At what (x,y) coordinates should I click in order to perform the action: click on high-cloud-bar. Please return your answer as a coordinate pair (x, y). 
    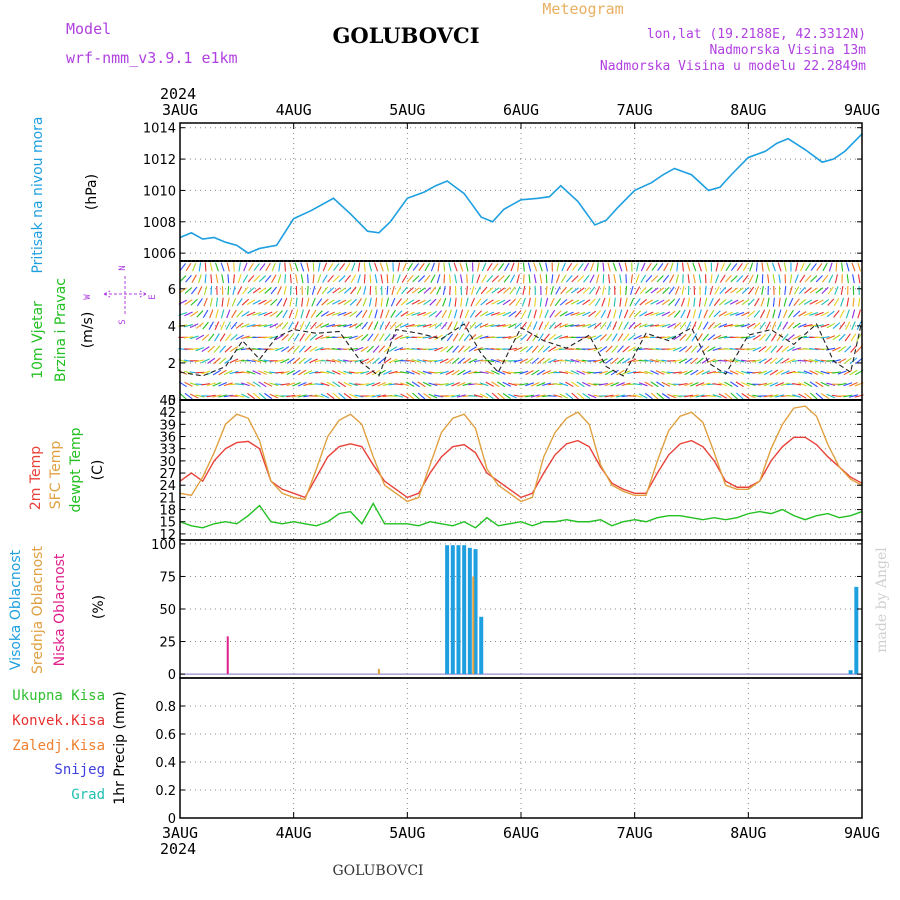
    Looking at the image, I should click on (469, 611).